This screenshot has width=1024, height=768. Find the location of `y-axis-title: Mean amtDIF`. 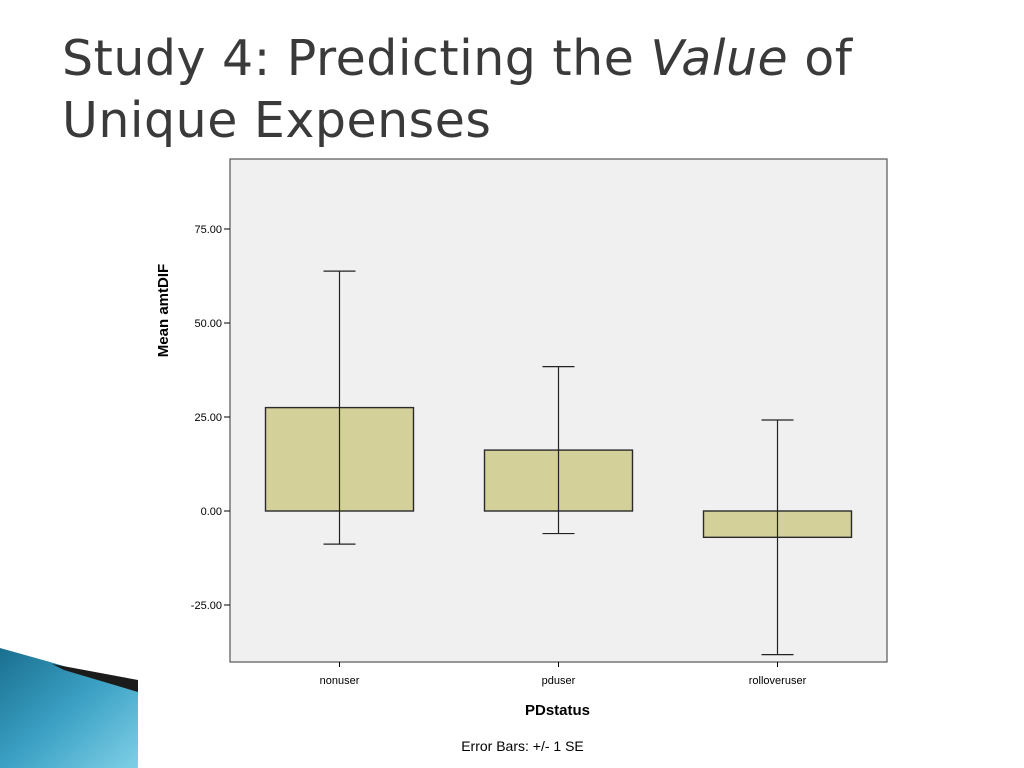

y-axis-title: Mean amtDIF is located at coordinates (163, 310).